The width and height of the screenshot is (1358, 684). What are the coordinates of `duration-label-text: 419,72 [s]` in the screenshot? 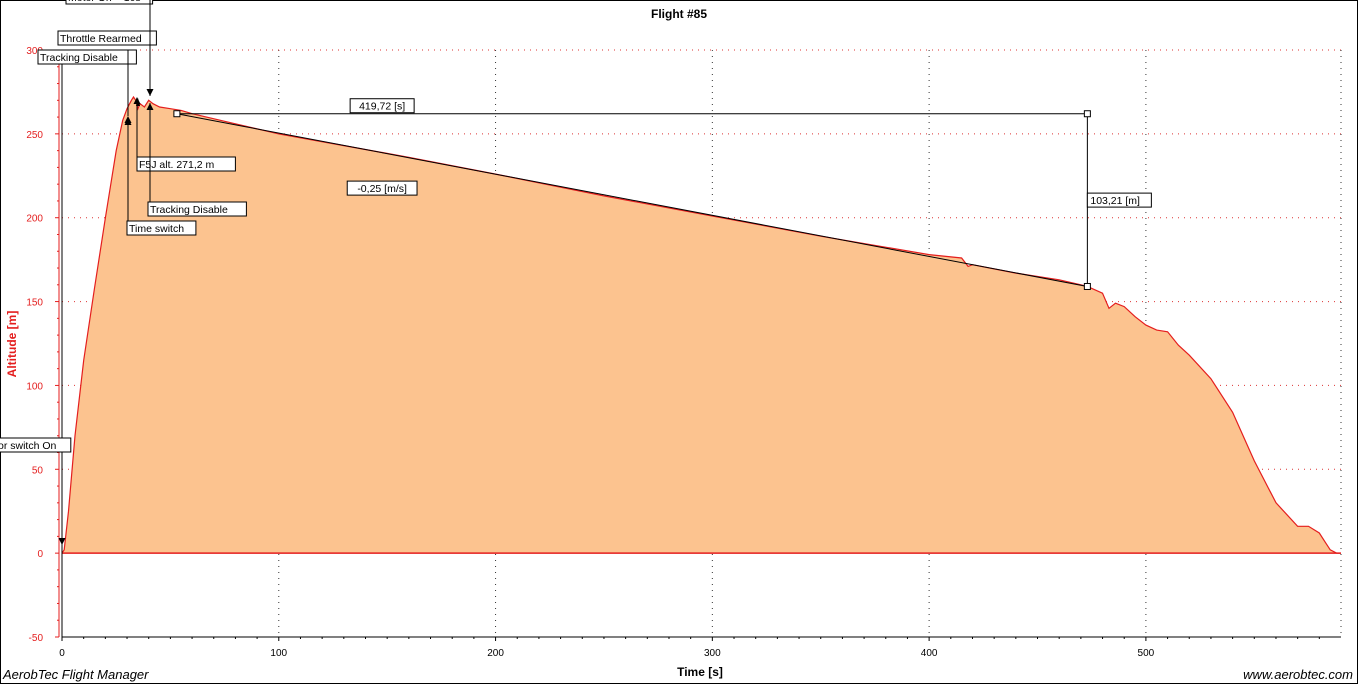 It's located at (382, 107).